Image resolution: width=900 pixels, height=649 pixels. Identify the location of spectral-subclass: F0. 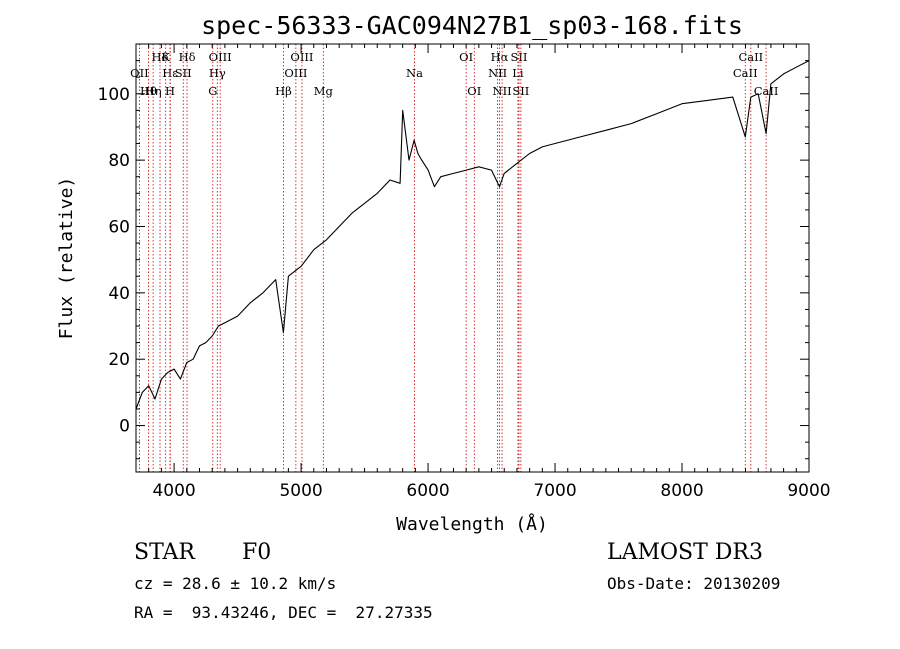
(257, 552).